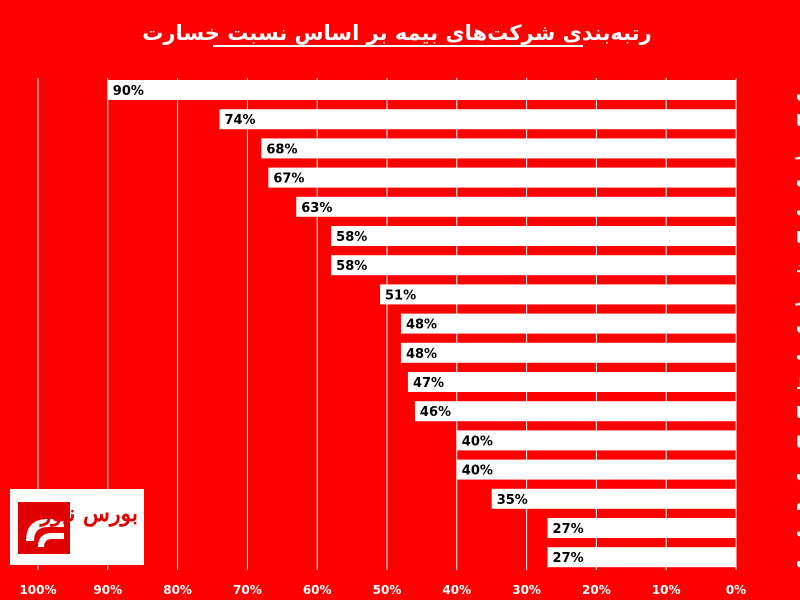 Image resolution: width=800 pixels, height=600 pixels. I want to click on category-label: وحافظ, so click(798, 383).